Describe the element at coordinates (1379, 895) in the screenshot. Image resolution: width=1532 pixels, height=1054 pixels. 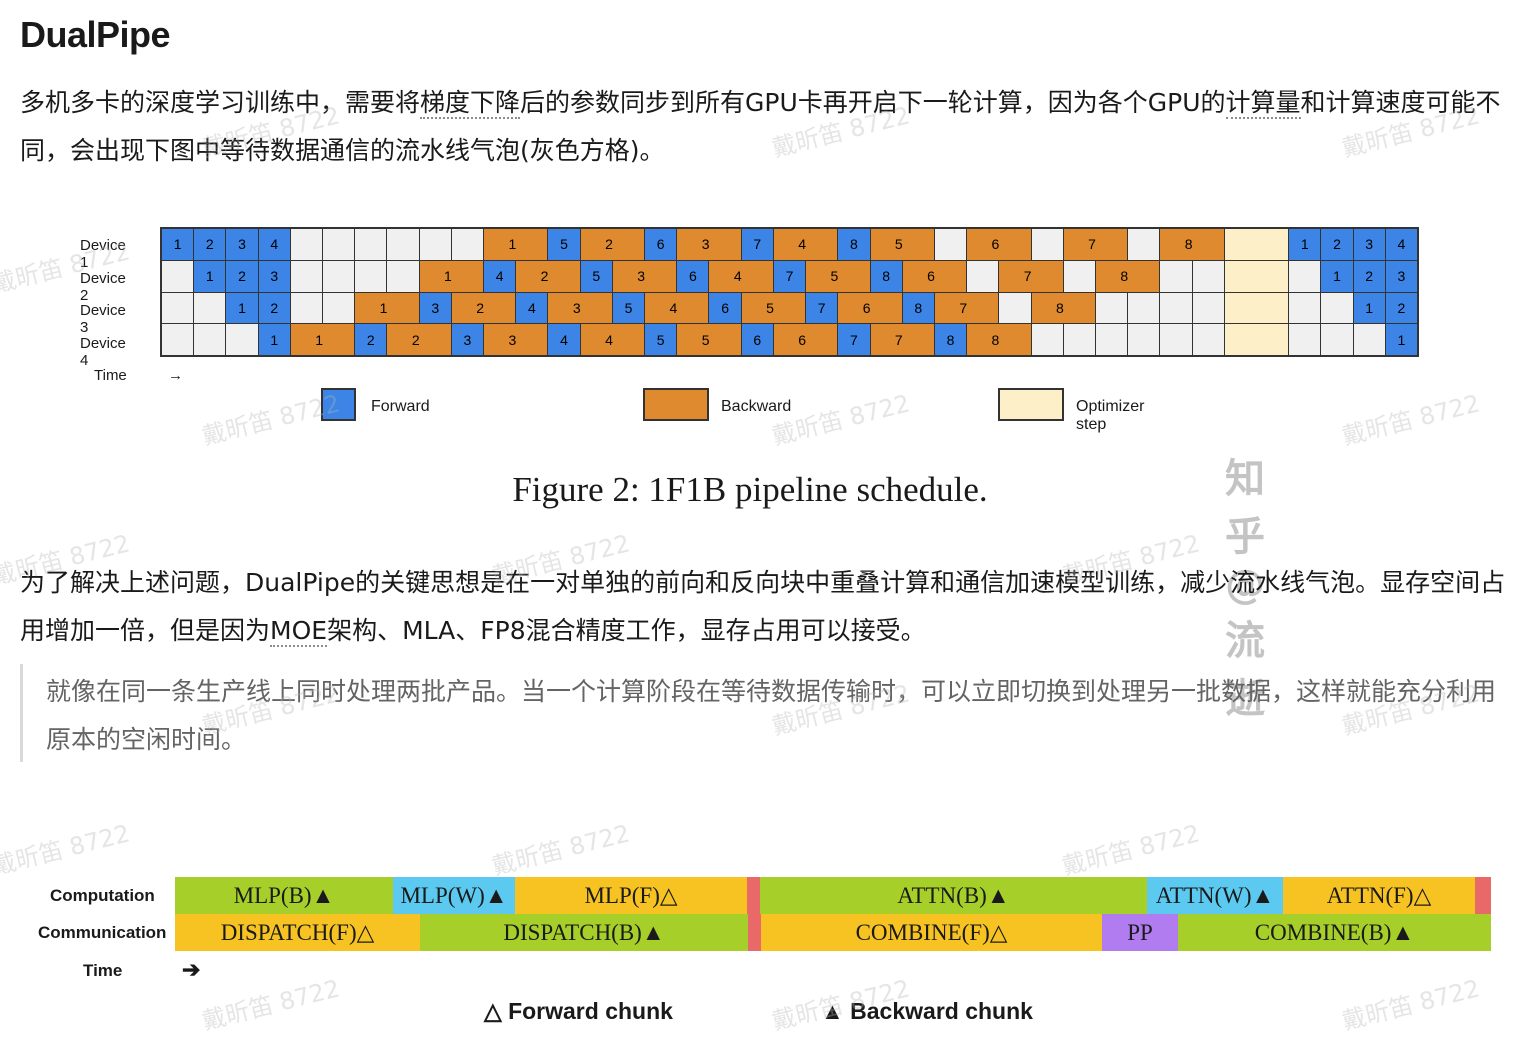
I see `computation-segment: ATTN(F)△` at that location.